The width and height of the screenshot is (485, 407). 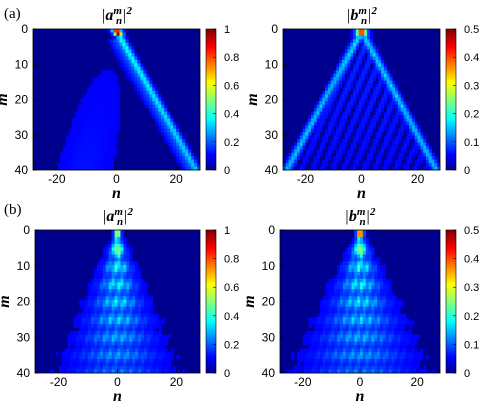 What do you see at coordinates (117, 16) in the screenshot?
I see `chart-title: |am n|2` at bounding box center [117, 16].